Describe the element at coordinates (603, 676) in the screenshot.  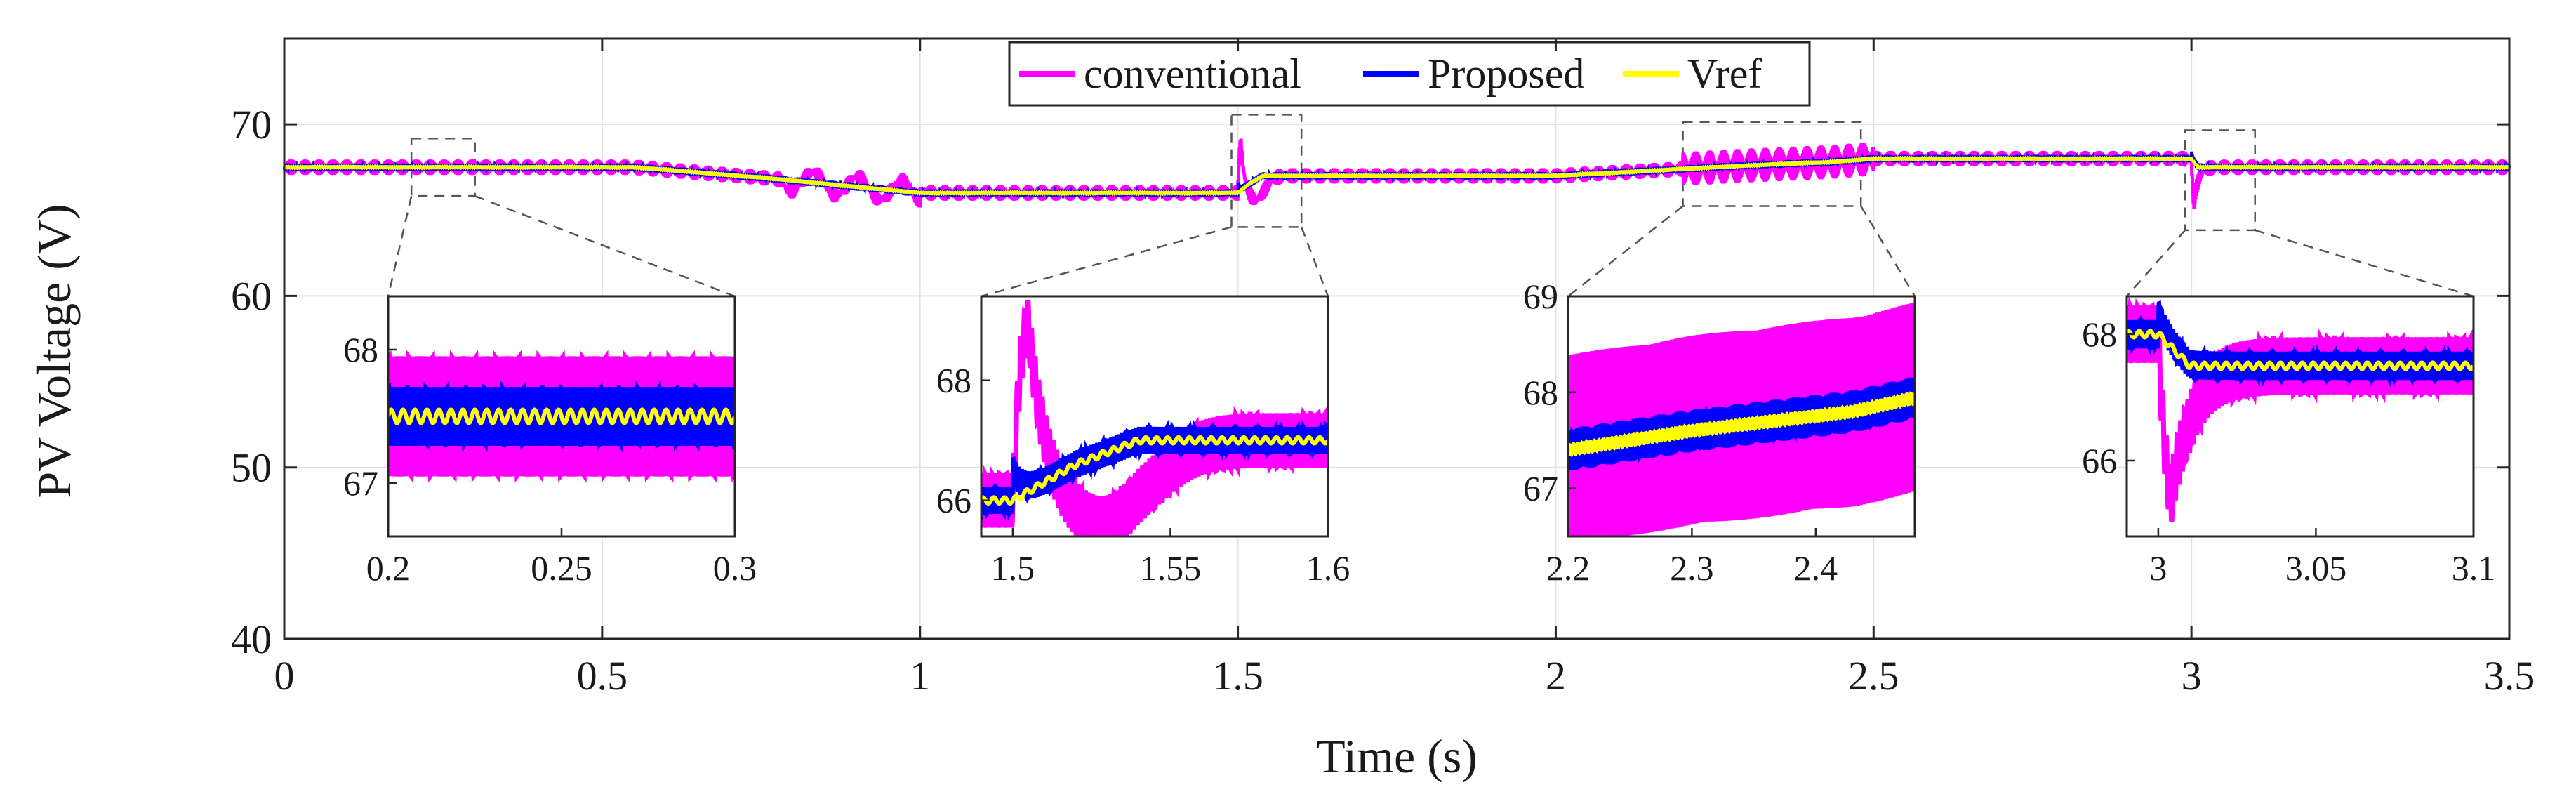
I see `x-tick-label: 0.5` at that location.